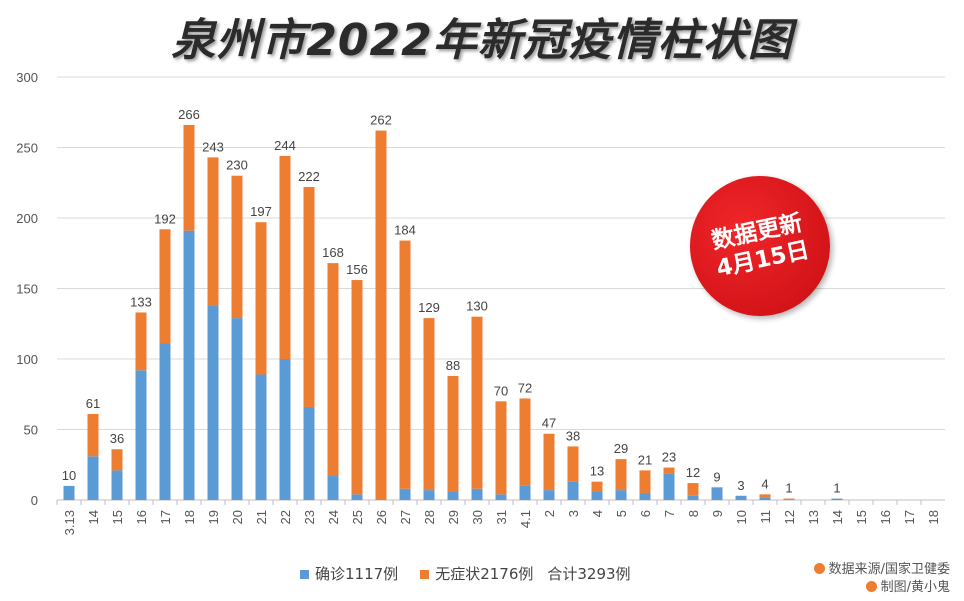 This screenshot has width=964, height=601. I want to click on credit-author-text: 制图/黄小鬼, so click(915, 587).